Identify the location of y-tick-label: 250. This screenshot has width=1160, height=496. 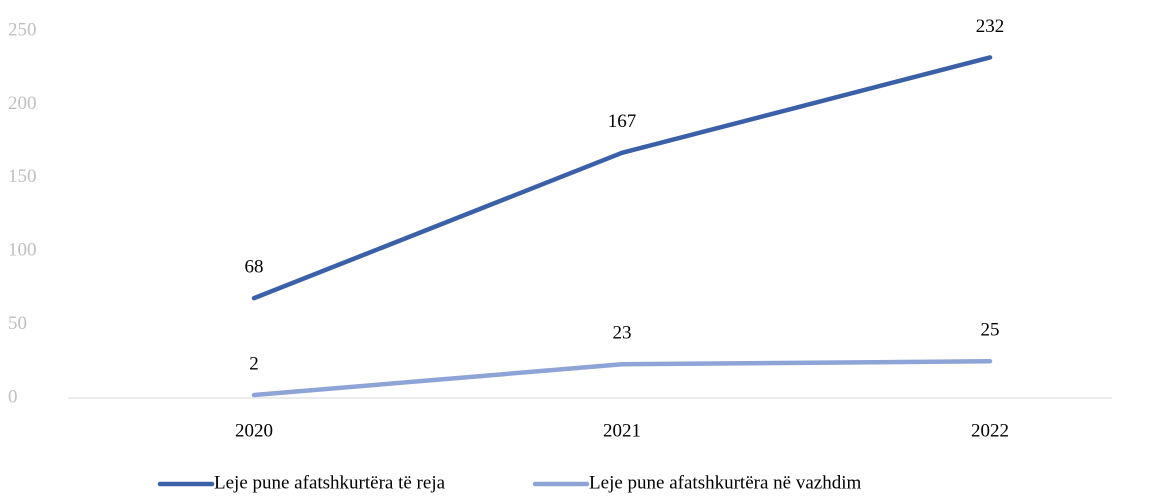
(22, 29).